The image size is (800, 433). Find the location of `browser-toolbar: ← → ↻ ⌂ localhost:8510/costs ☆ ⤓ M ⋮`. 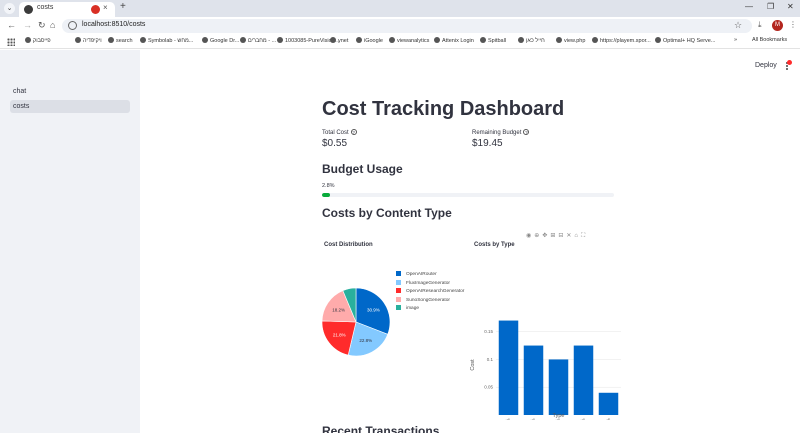

browser-toolbar: ← → ↻ ⌂ localhost:8510/costs ☆ ⤓ M ⋮ is located at coordinates (400, 26).